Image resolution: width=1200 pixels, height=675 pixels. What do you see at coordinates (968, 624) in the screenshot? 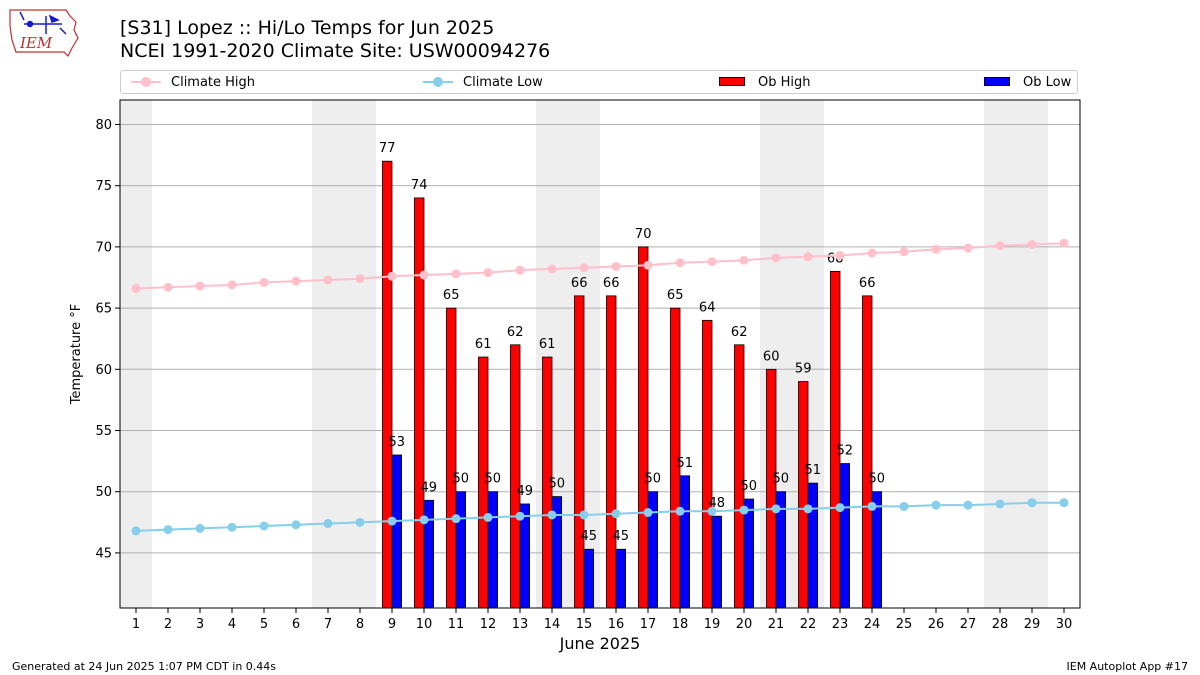
I see `xtick-label-27: 27` at bounding box center [968, 624].